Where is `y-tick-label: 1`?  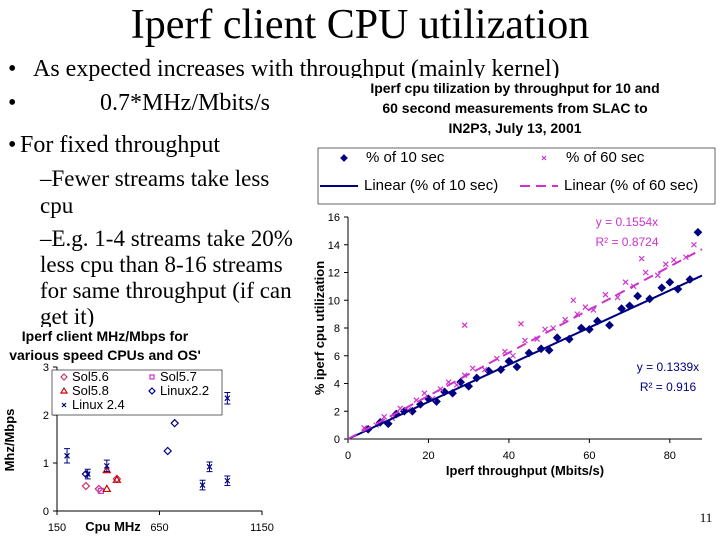 y-tick-label: 1 is located at coordinates (46, 464).